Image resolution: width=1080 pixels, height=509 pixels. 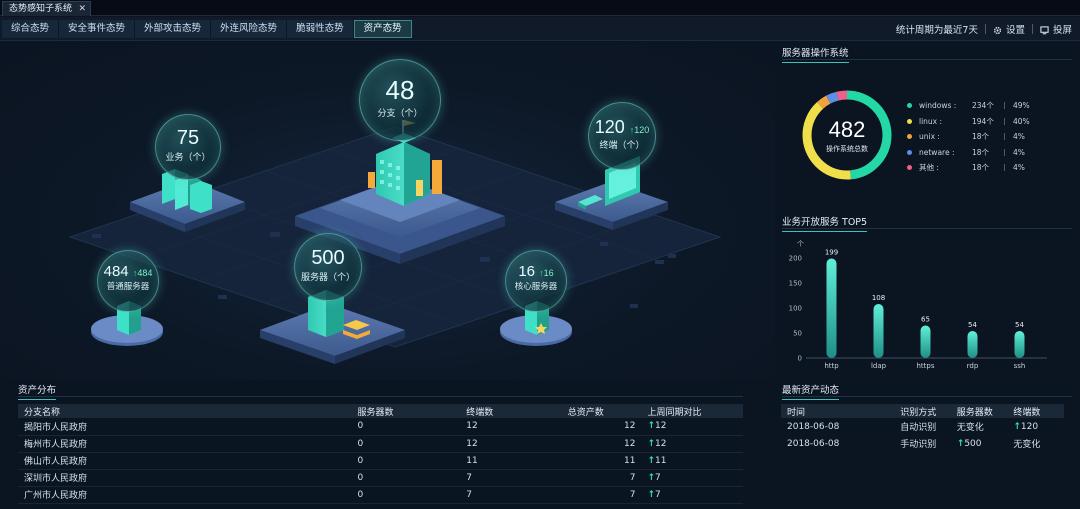 I want to click on branch-name: 揭阳市人民政府, so click(x=185, y=427).